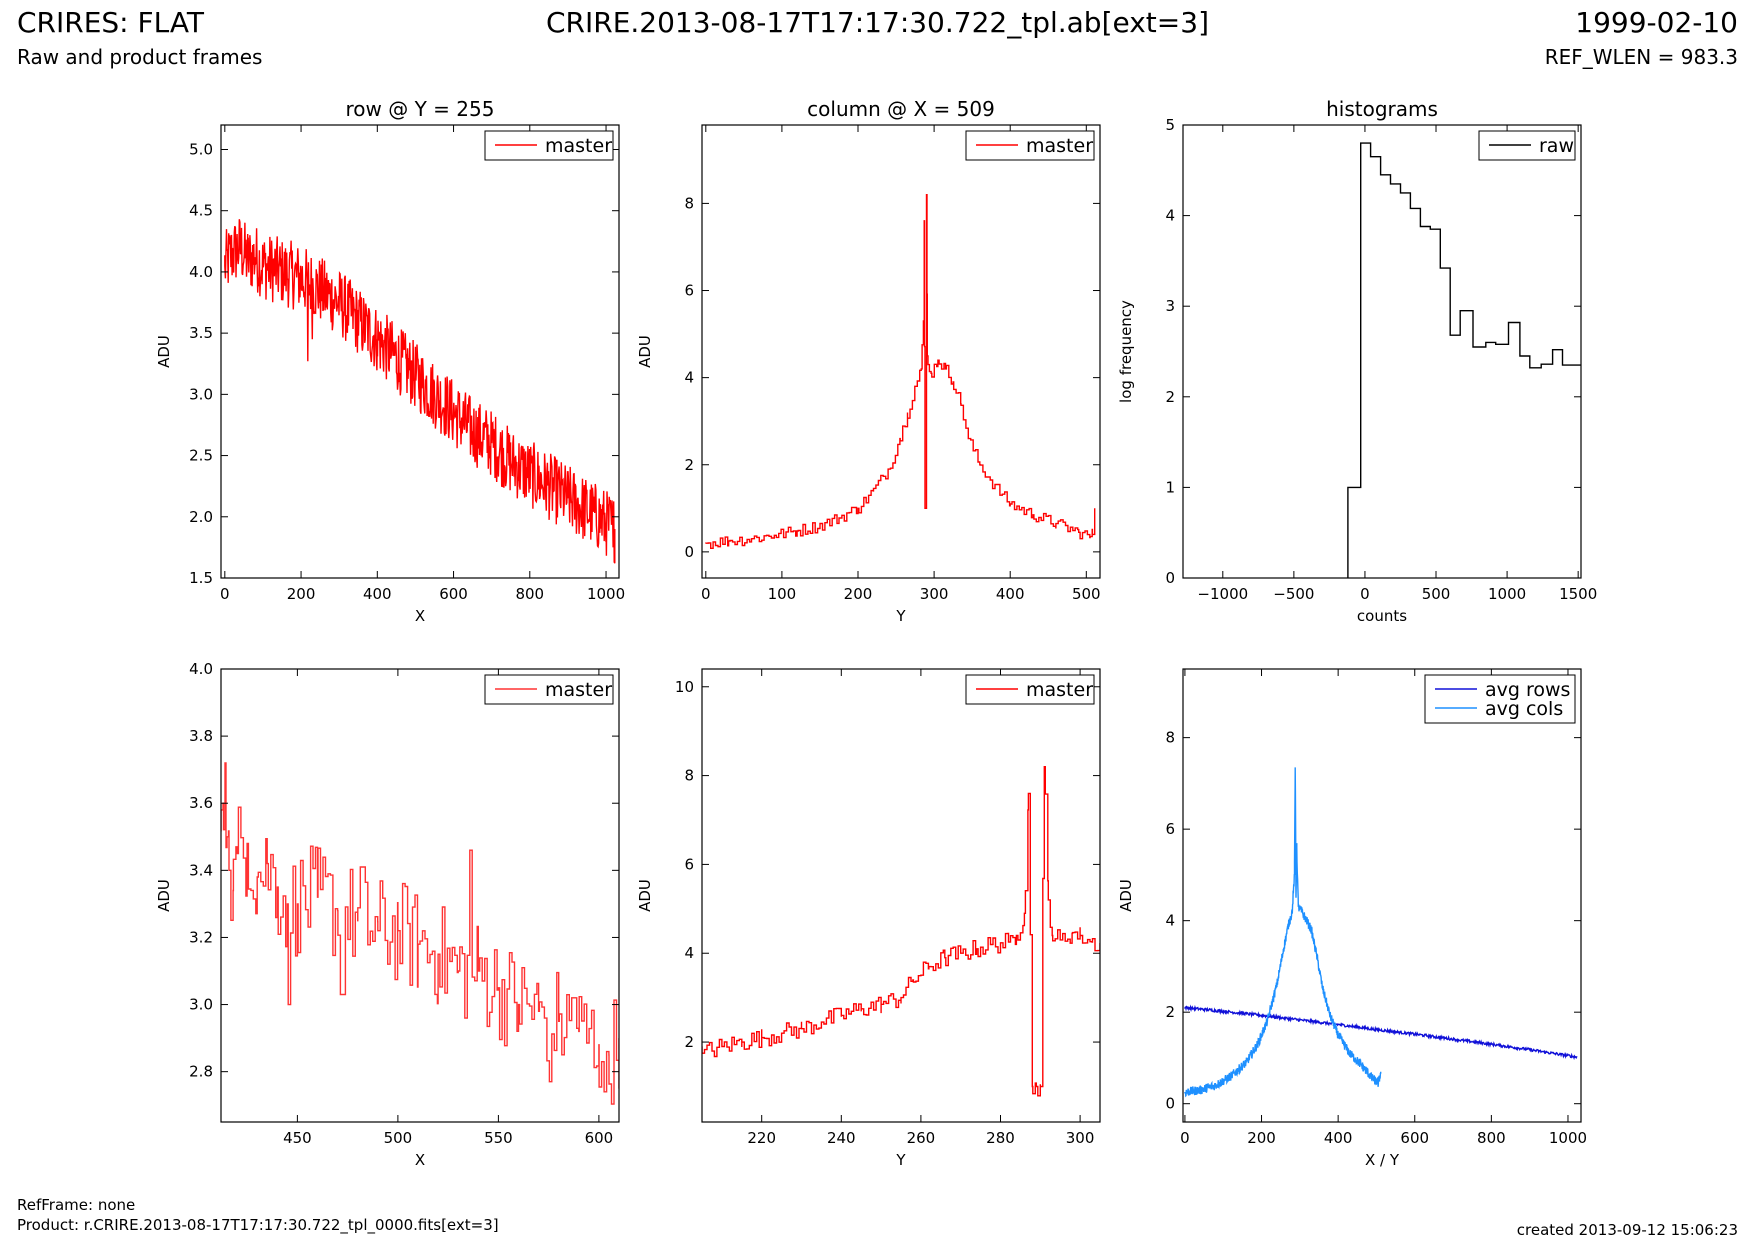 The height and width of the screenshot is (1245, 1755). Describe the element at coordinates (201, 803) in the screenshot. I see `y-tick-label: 3.6` at that location.